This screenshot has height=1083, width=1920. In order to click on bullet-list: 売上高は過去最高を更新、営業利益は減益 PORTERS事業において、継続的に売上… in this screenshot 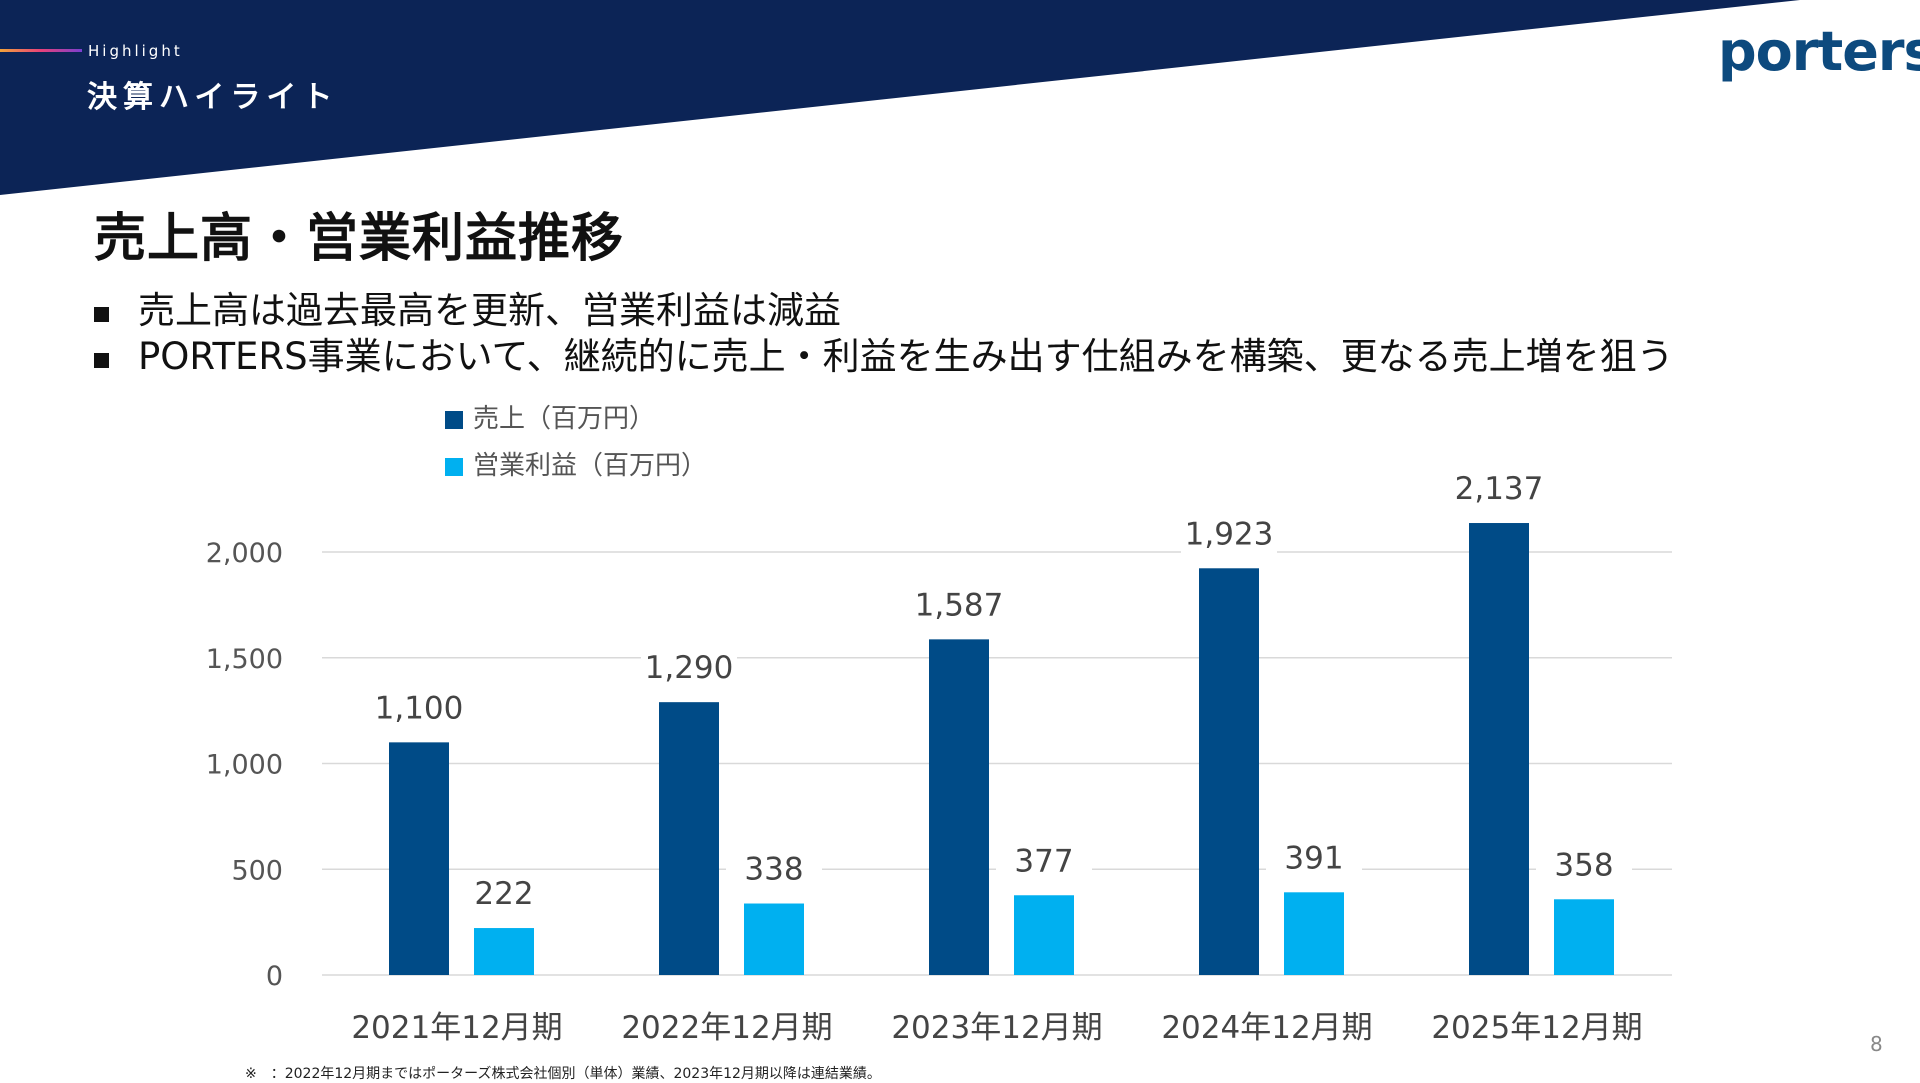, I will do `click(884, 334)`.